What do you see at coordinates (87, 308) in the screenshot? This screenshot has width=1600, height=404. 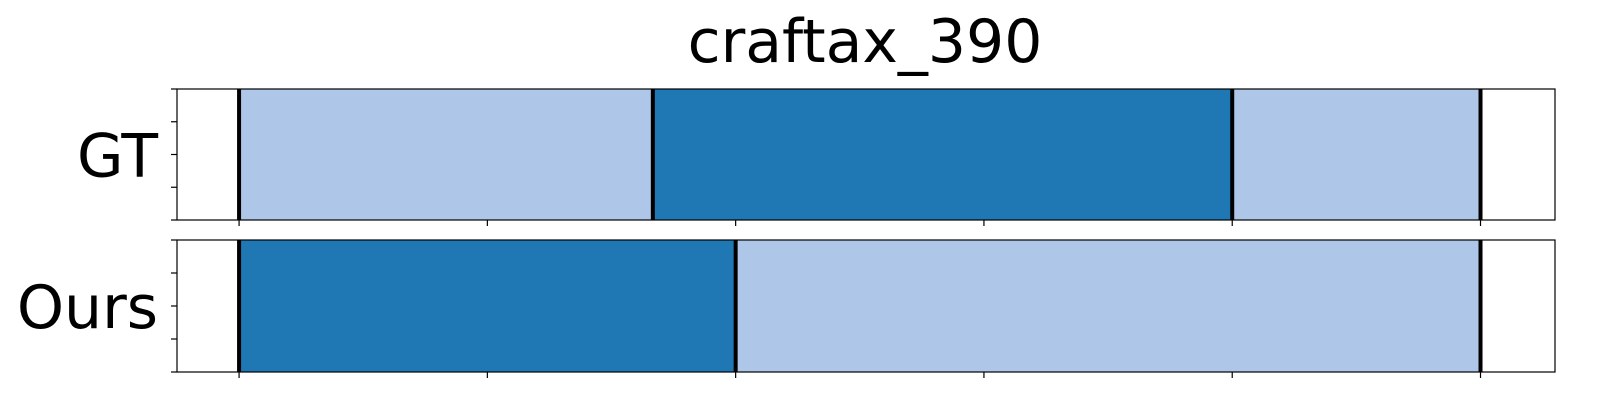 I see `row-label: Ours` at bounding box center [87, 308].